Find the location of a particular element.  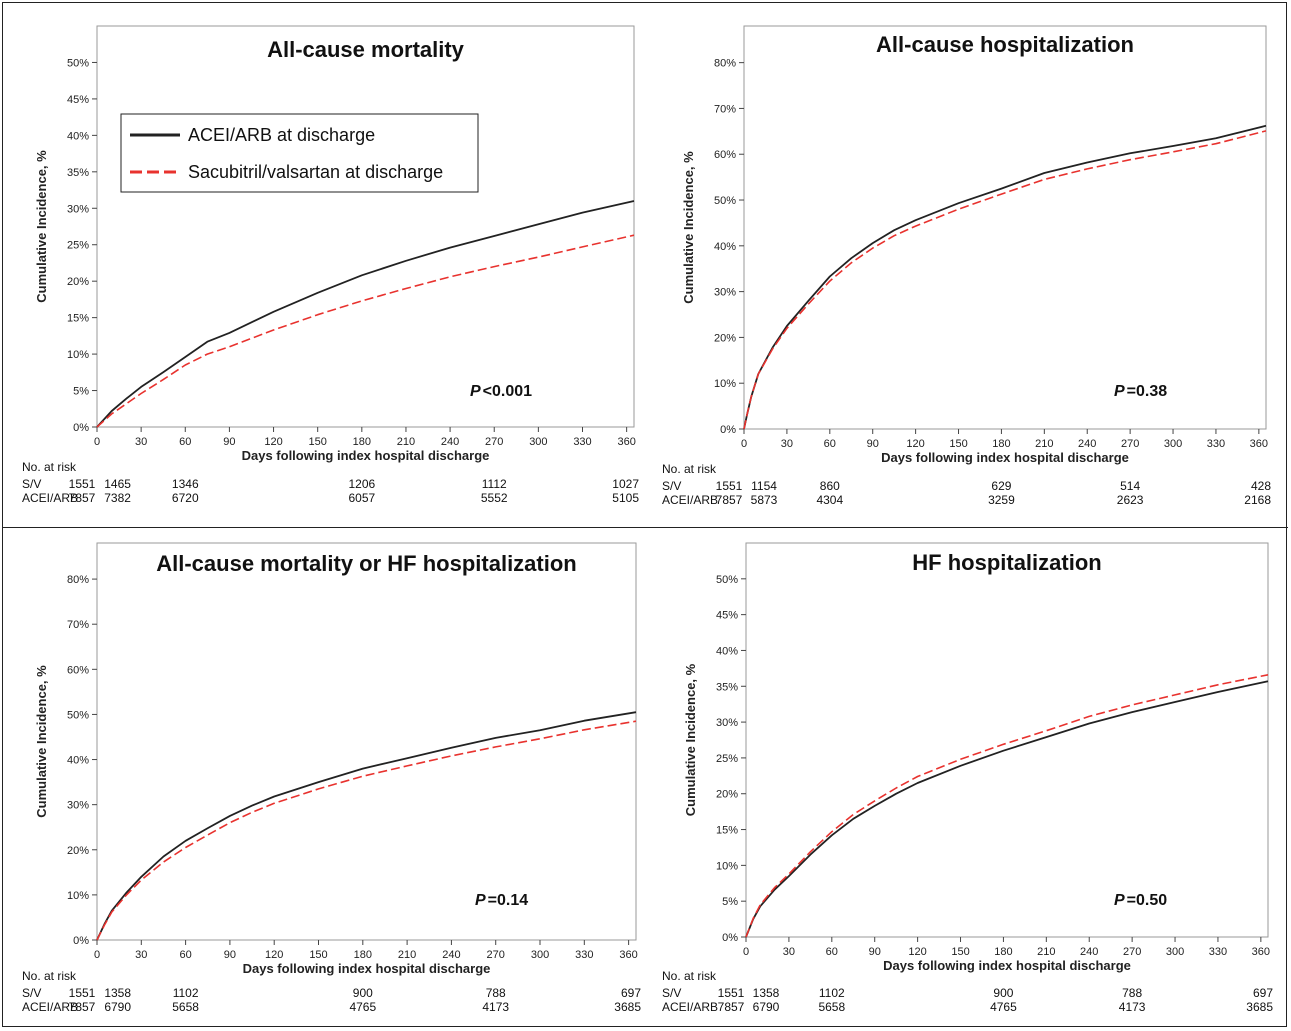

p-value-number: <0.001 is located at coordinates (507, 391).